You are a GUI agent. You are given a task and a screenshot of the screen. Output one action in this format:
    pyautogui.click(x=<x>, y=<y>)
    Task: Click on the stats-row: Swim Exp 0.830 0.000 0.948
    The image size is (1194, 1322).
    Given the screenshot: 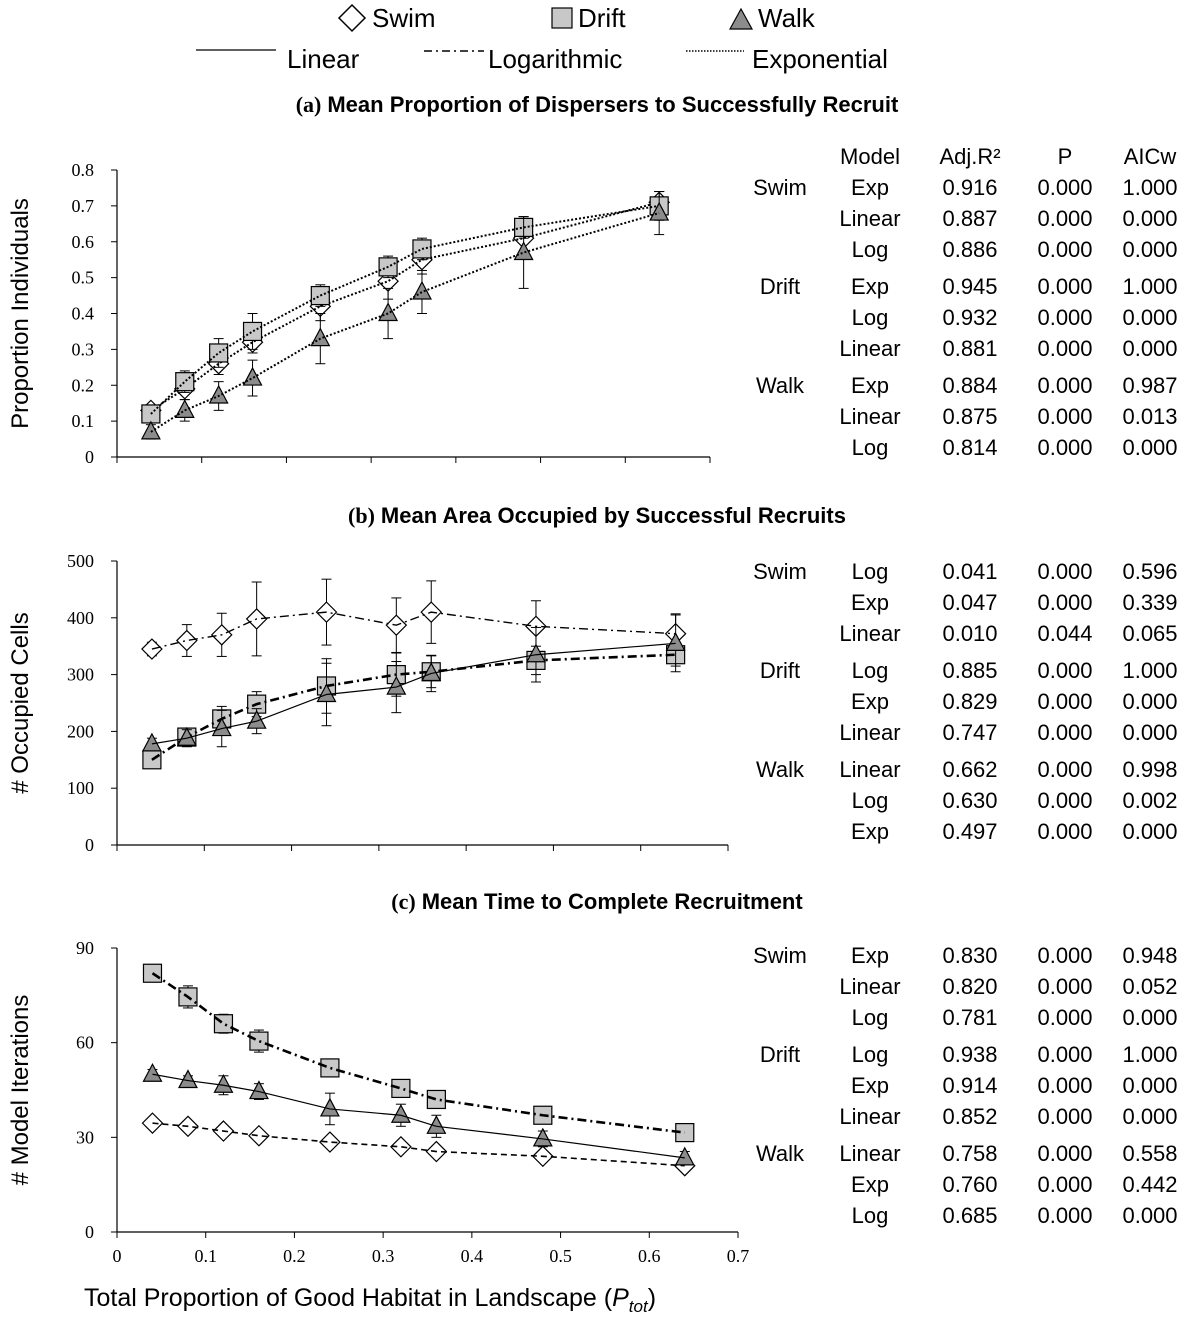 What is the action you would take?
    pyautogui.click(x=965, y=955)
    